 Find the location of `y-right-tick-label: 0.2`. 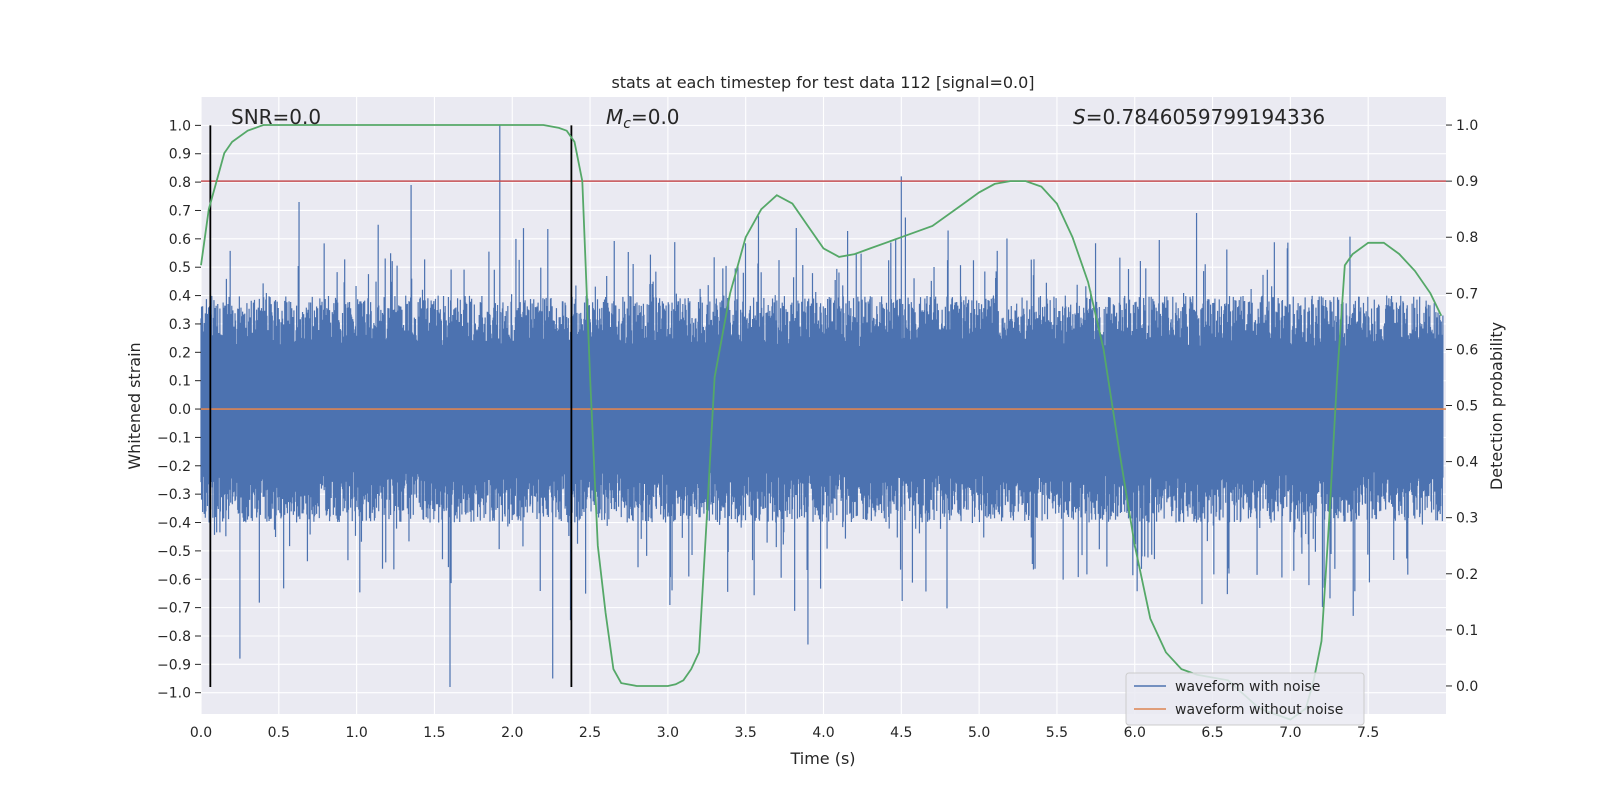

y-right-tick-label: 0.2 is located at coordinates (1467, 575).